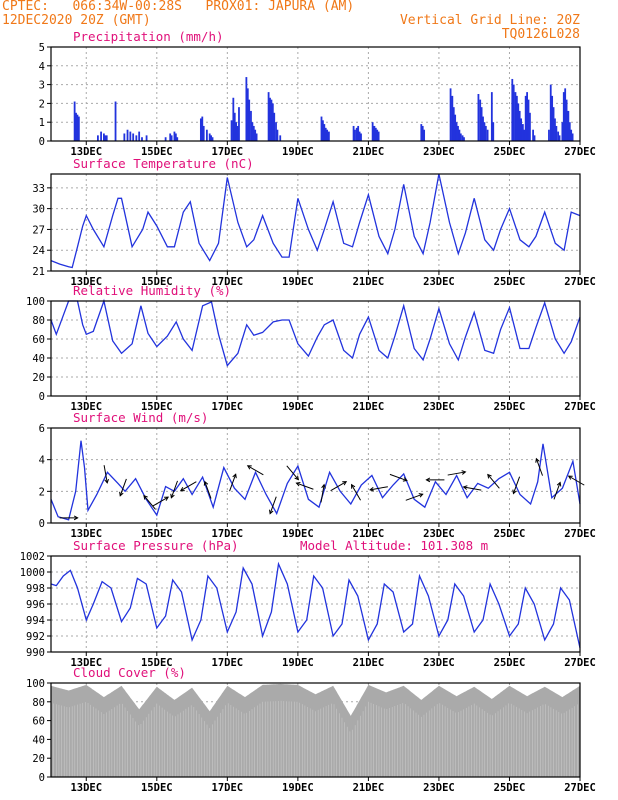 The height and width of the screenshot is (800, 618). Describe the element at coordinates (228, 788) in the screenshot. I see `cloud-xtick-label: 17DEC` at that location.